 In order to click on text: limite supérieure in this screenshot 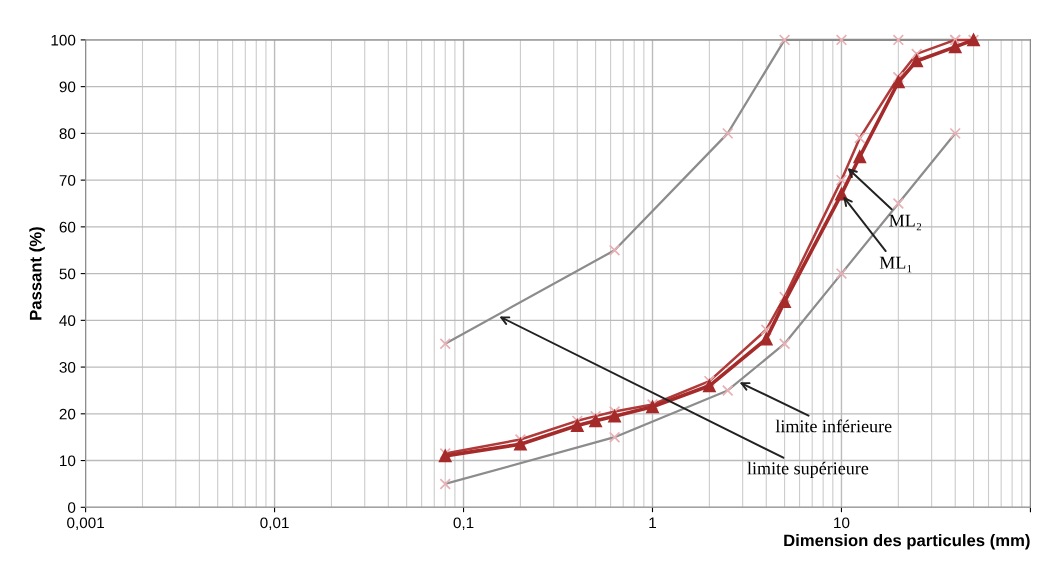, I will do `click(808, 470)`.